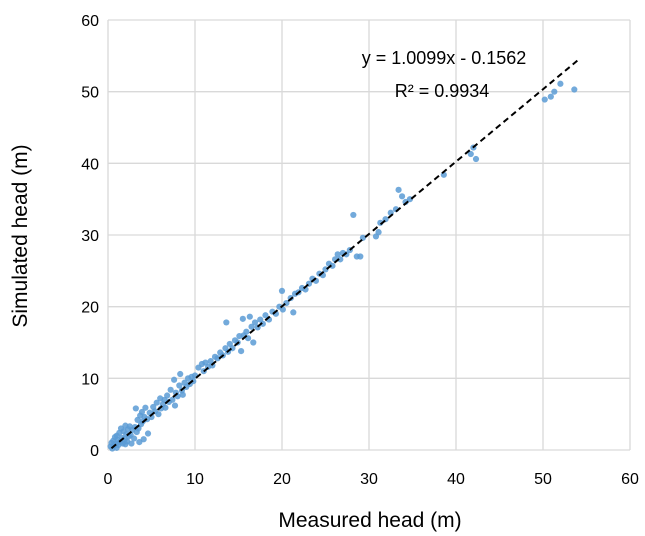  Describe the element at coordinates (195, 479) in the screenshot. I see `x-tick-label: 10` at that location.